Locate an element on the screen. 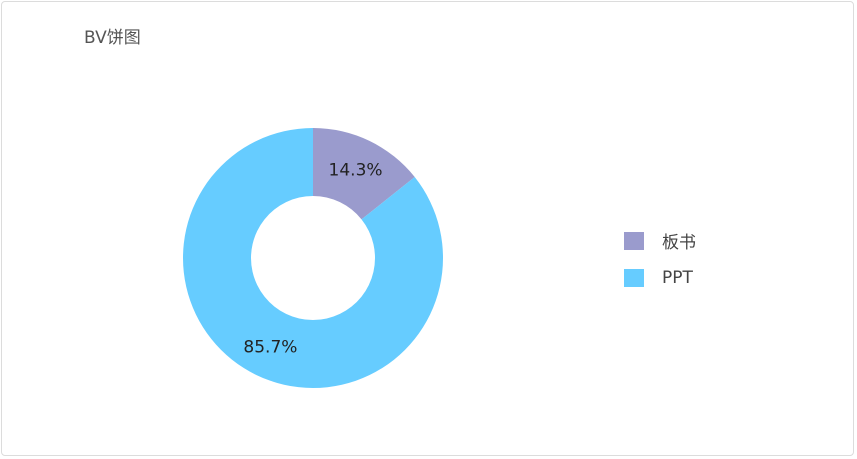  legend-item-ppt: PPT is located at coordinates (660, 277).